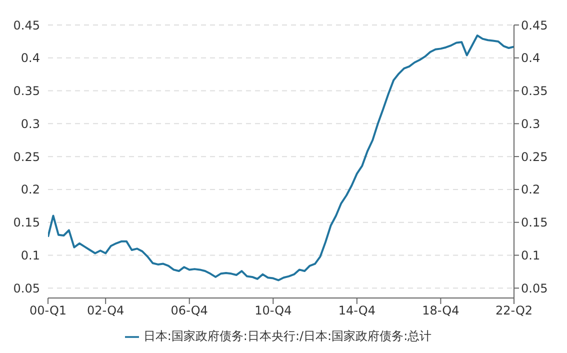 This screenshot has height=353, width=567. What do you see at coordinates (530, 255) in the screenshot?
I see `y2-tick-label: 0.1` at bounding box center [530, 255].